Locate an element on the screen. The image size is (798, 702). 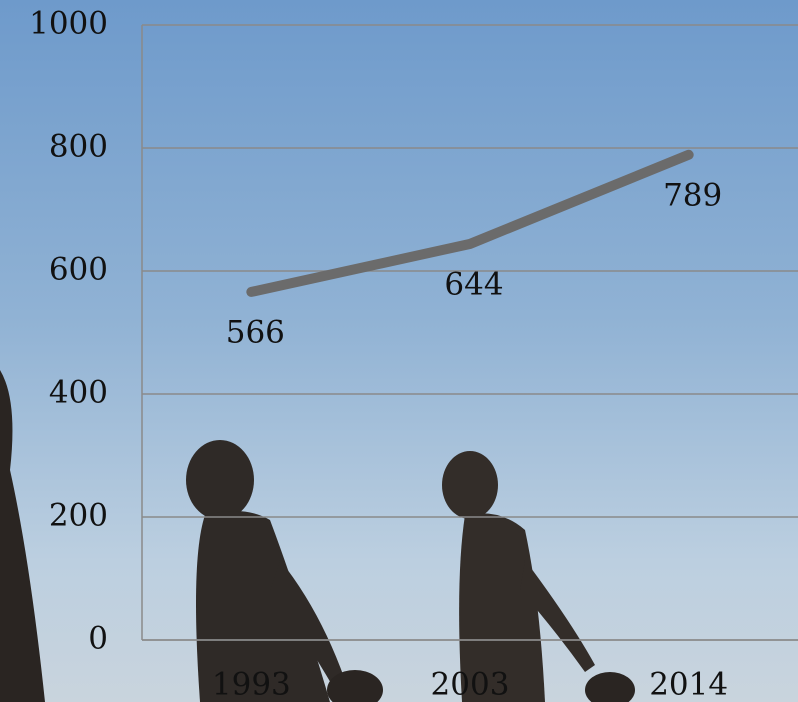
y-tick-label: 400 is located at coordinates (78, 393).